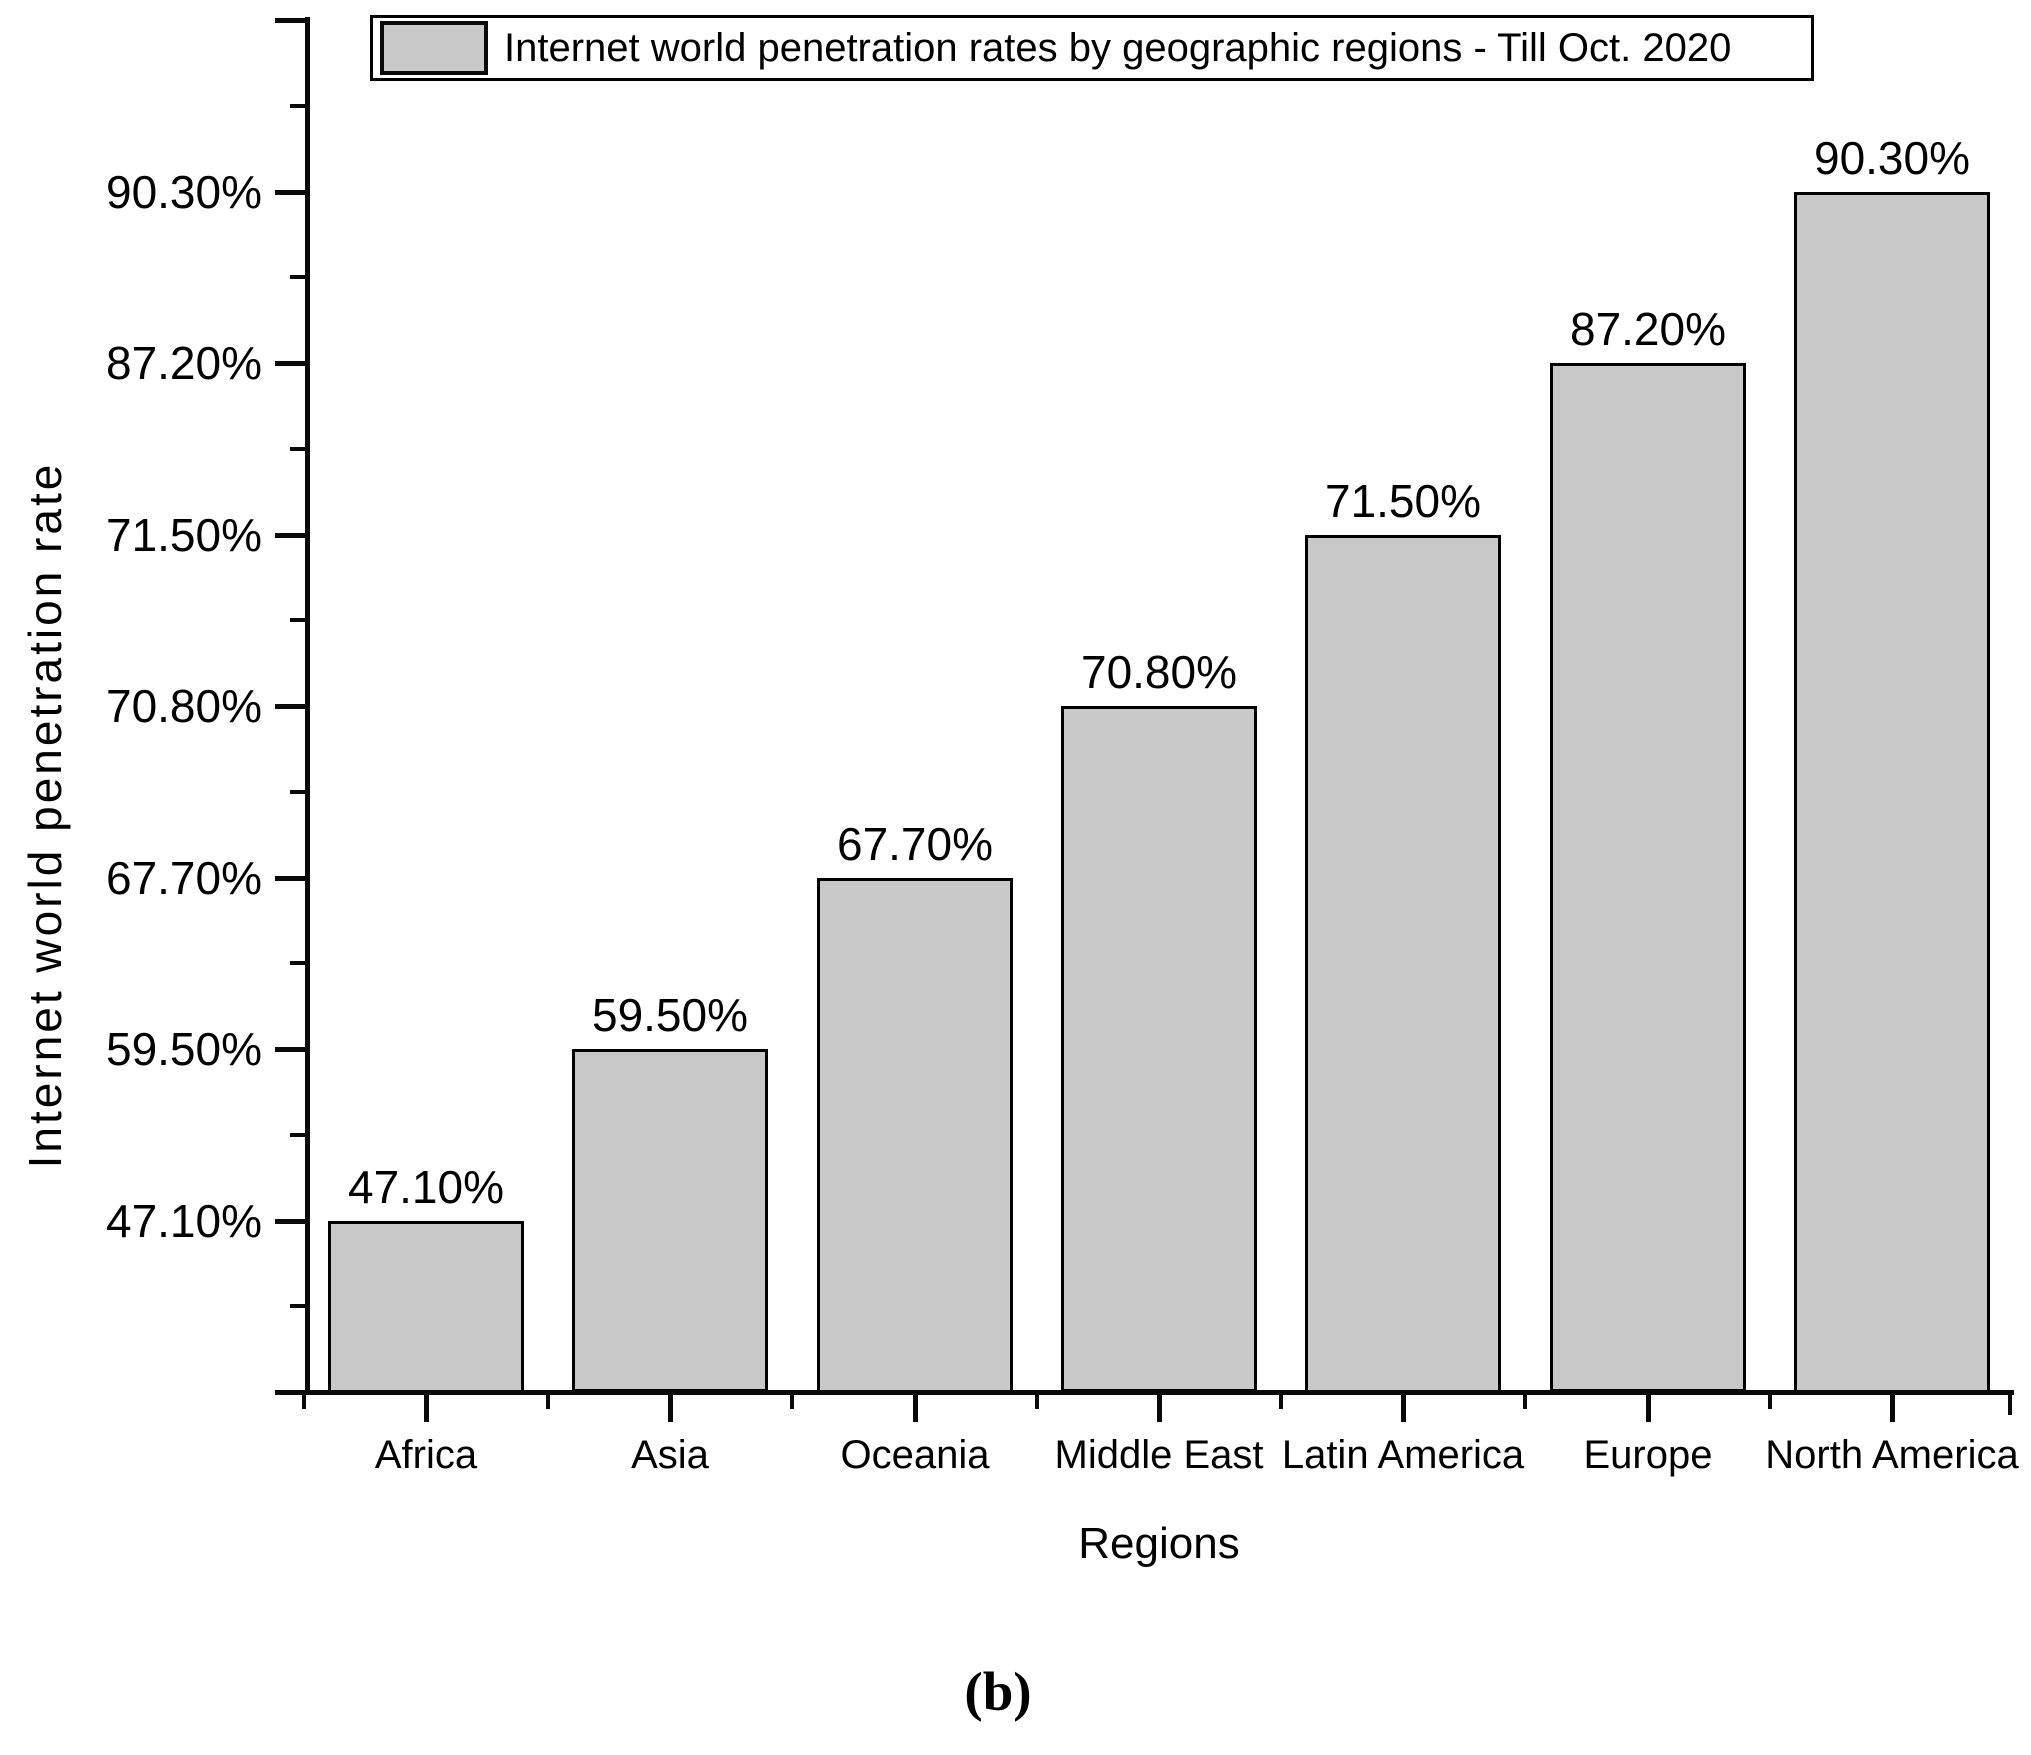 Image resolution: width=2031 pixels, height=1755 pixels. I want to click on y-tick-label: 71.50%, so click(183, 535).